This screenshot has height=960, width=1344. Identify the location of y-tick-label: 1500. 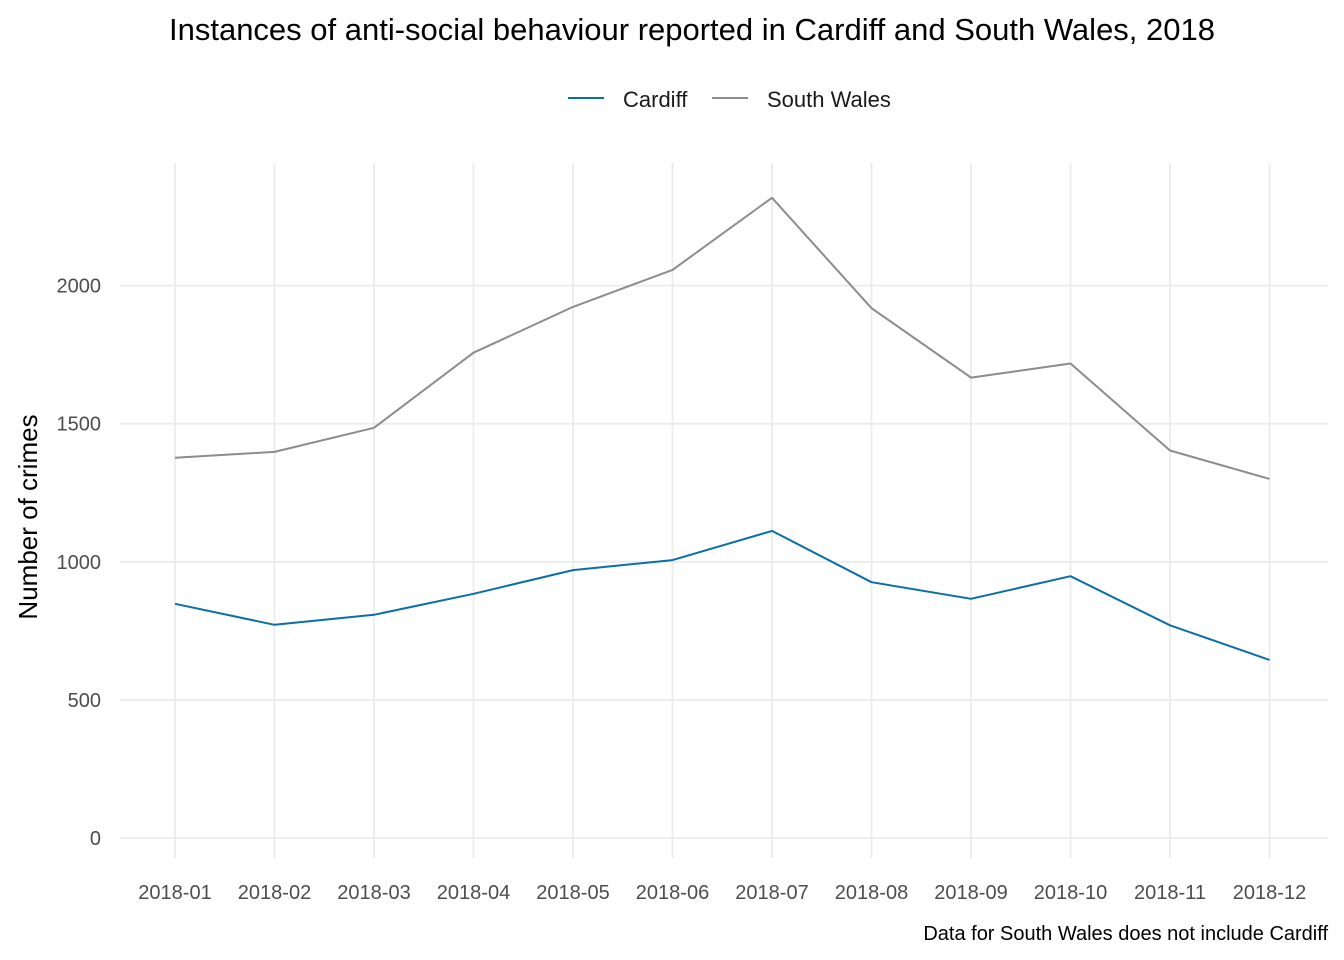
(79, 425).